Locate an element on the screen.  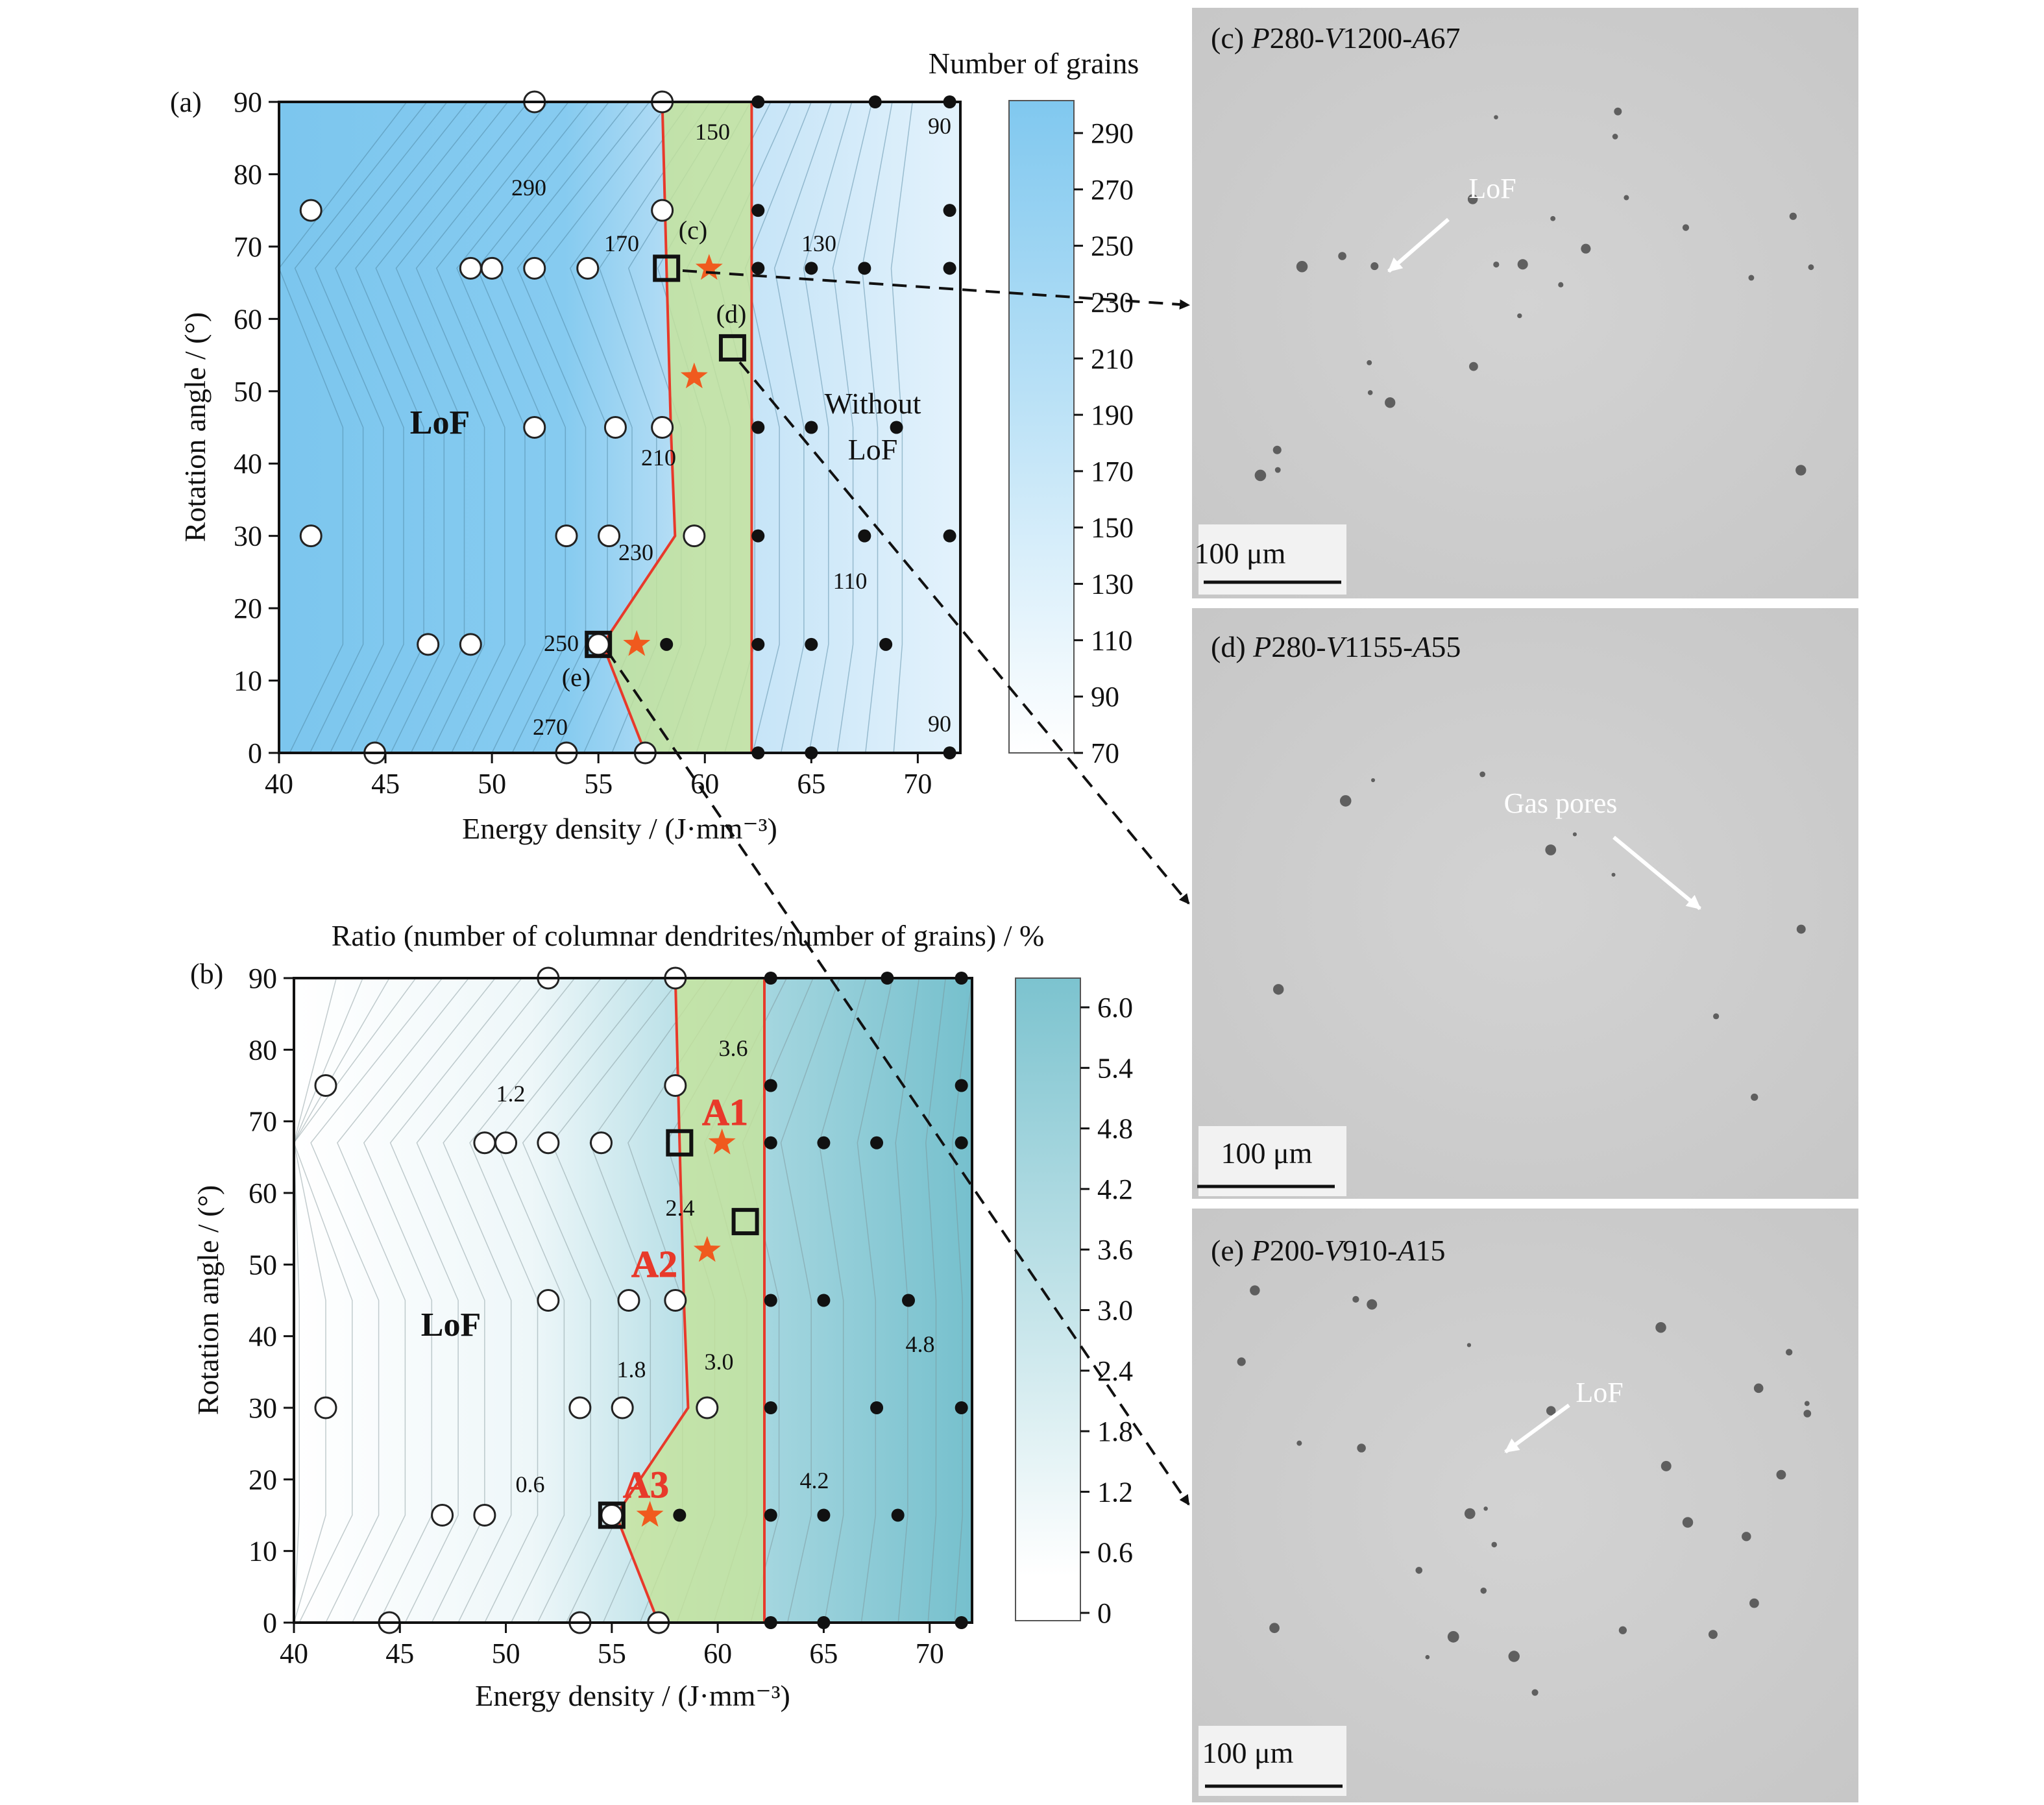
param-p: P is located at coordinates (1262, 646).